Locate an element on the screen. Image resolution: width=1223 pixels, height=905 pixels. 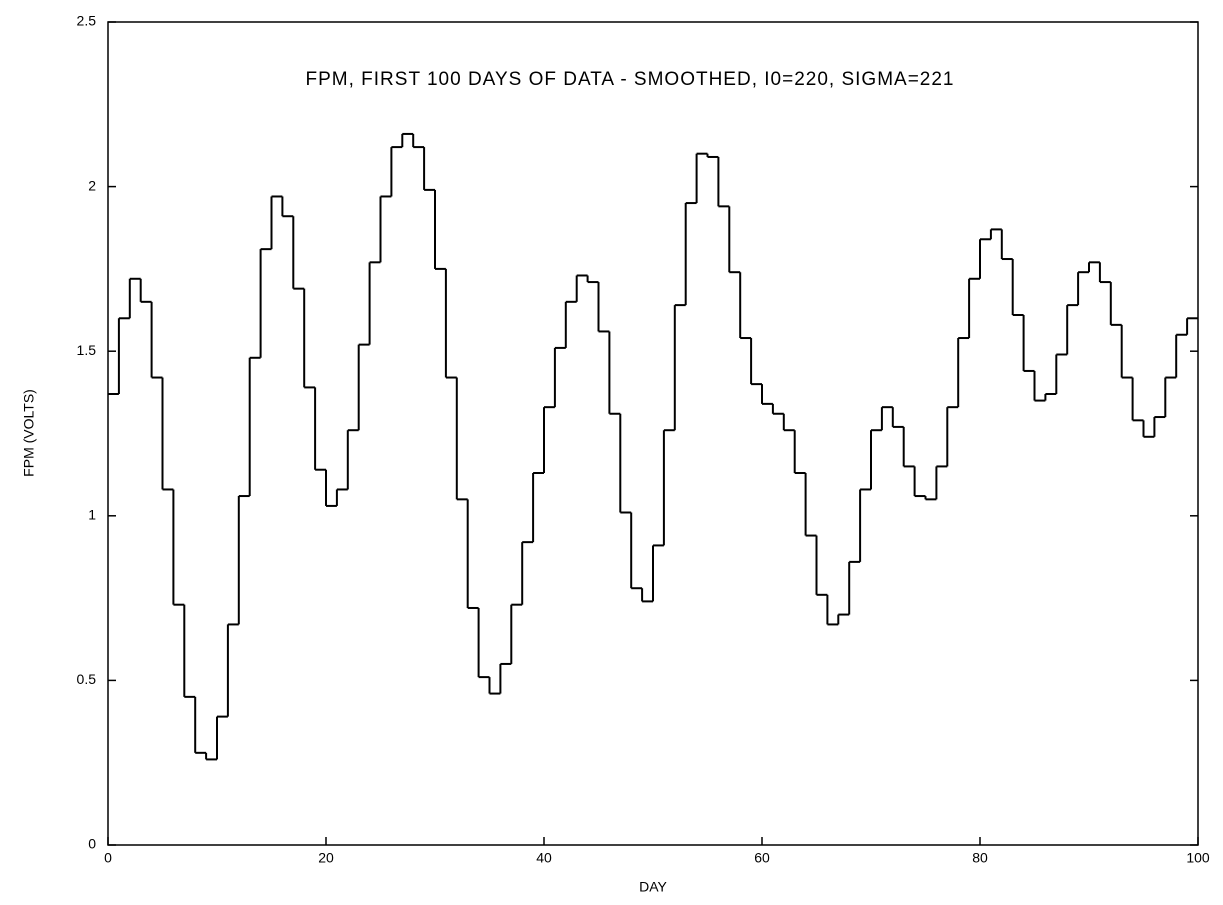
y-tick-label: 0.5 is located at coordinates (87, 679).